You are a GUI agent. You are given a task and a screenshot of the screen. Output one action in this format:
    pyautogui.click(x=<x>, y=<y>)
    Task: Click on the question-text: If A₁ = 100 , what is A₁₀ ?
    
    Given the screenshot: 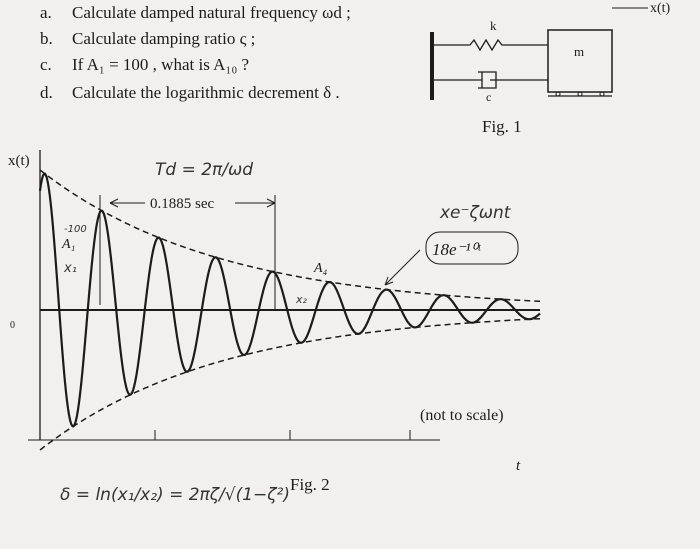 What is the action you would take?
    pyautogui.click(x=160, y=64)
    